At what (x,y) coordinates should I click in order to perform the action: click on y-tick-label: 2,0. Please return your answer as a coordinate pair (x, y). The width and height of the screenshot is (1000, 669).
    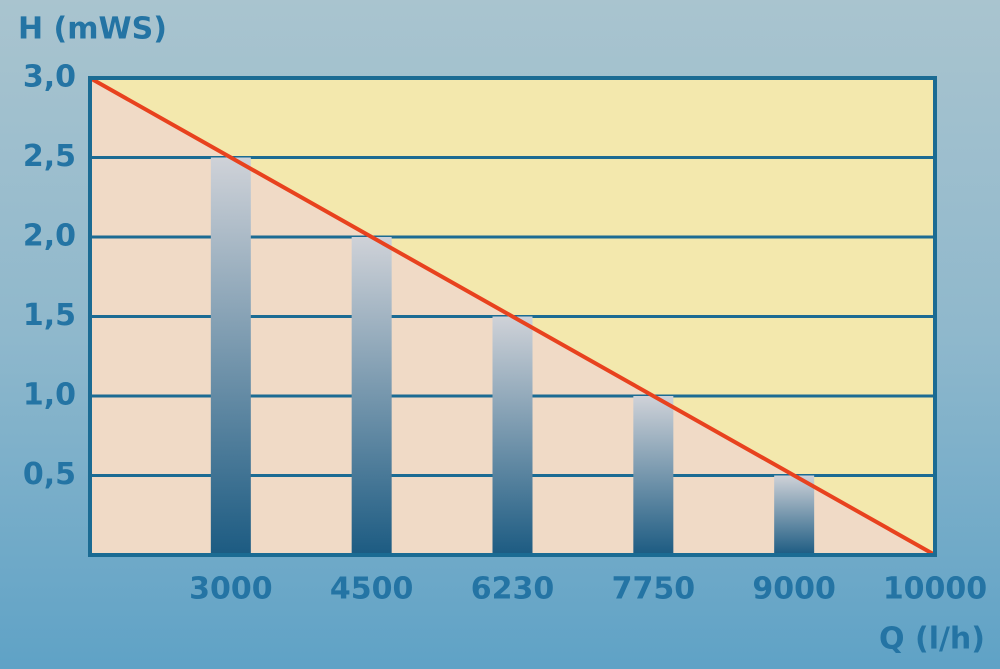
    Looking at the image, I should click on (49, 236).